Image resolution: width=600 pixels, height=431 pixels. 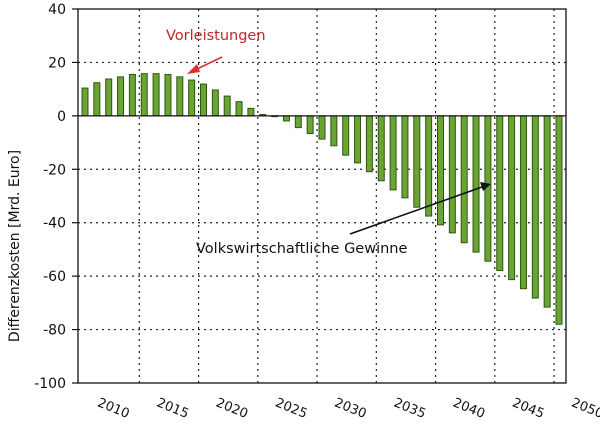 What do you see at coordinates (358, 139) in the screenshot?
I see `bar-2033` at bounding box center [358, 139].